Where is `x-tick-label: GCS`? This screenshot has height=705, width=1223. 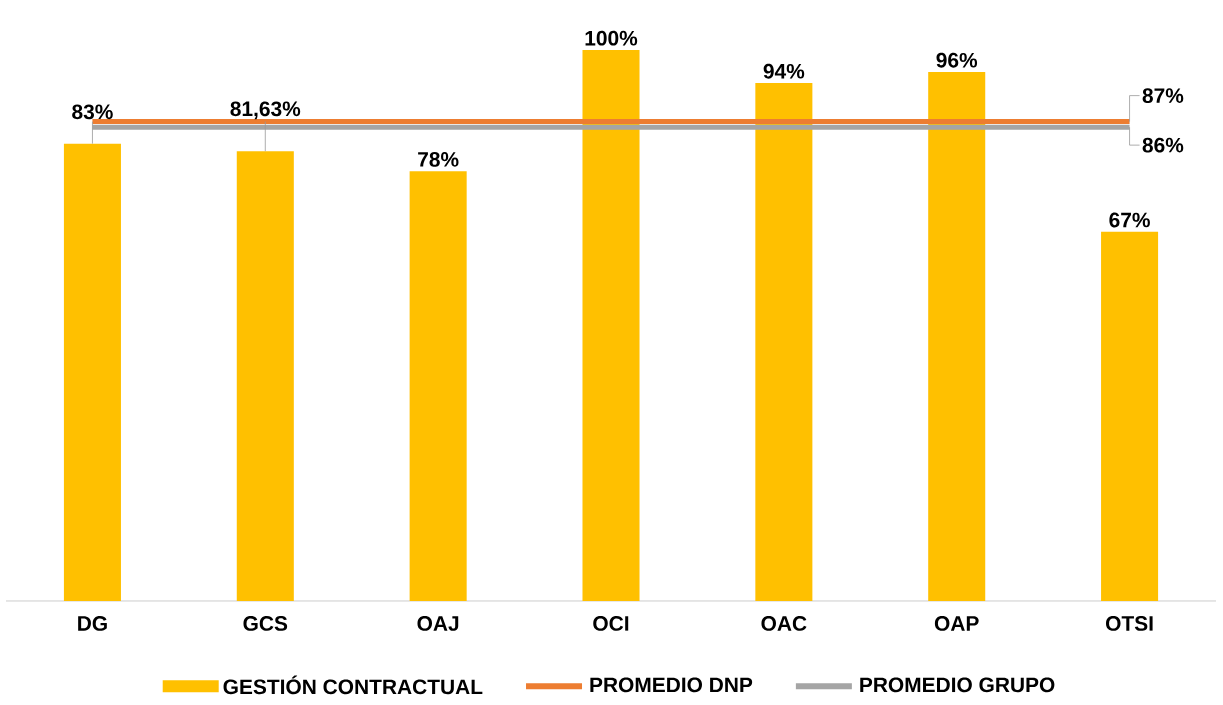
x-tick-label: GCS is located at coordinates (265, 623).